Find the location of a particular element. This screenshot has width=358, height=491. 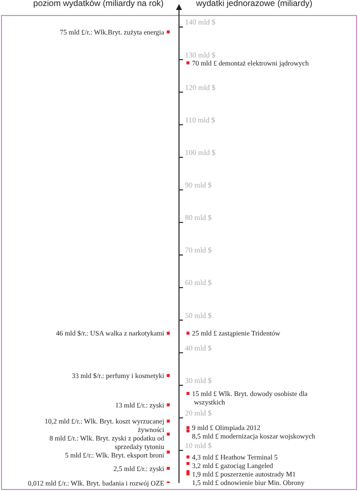

x-tick-label: wydatki jednorazowe (miliardy) is located at coordinates (253, 4).